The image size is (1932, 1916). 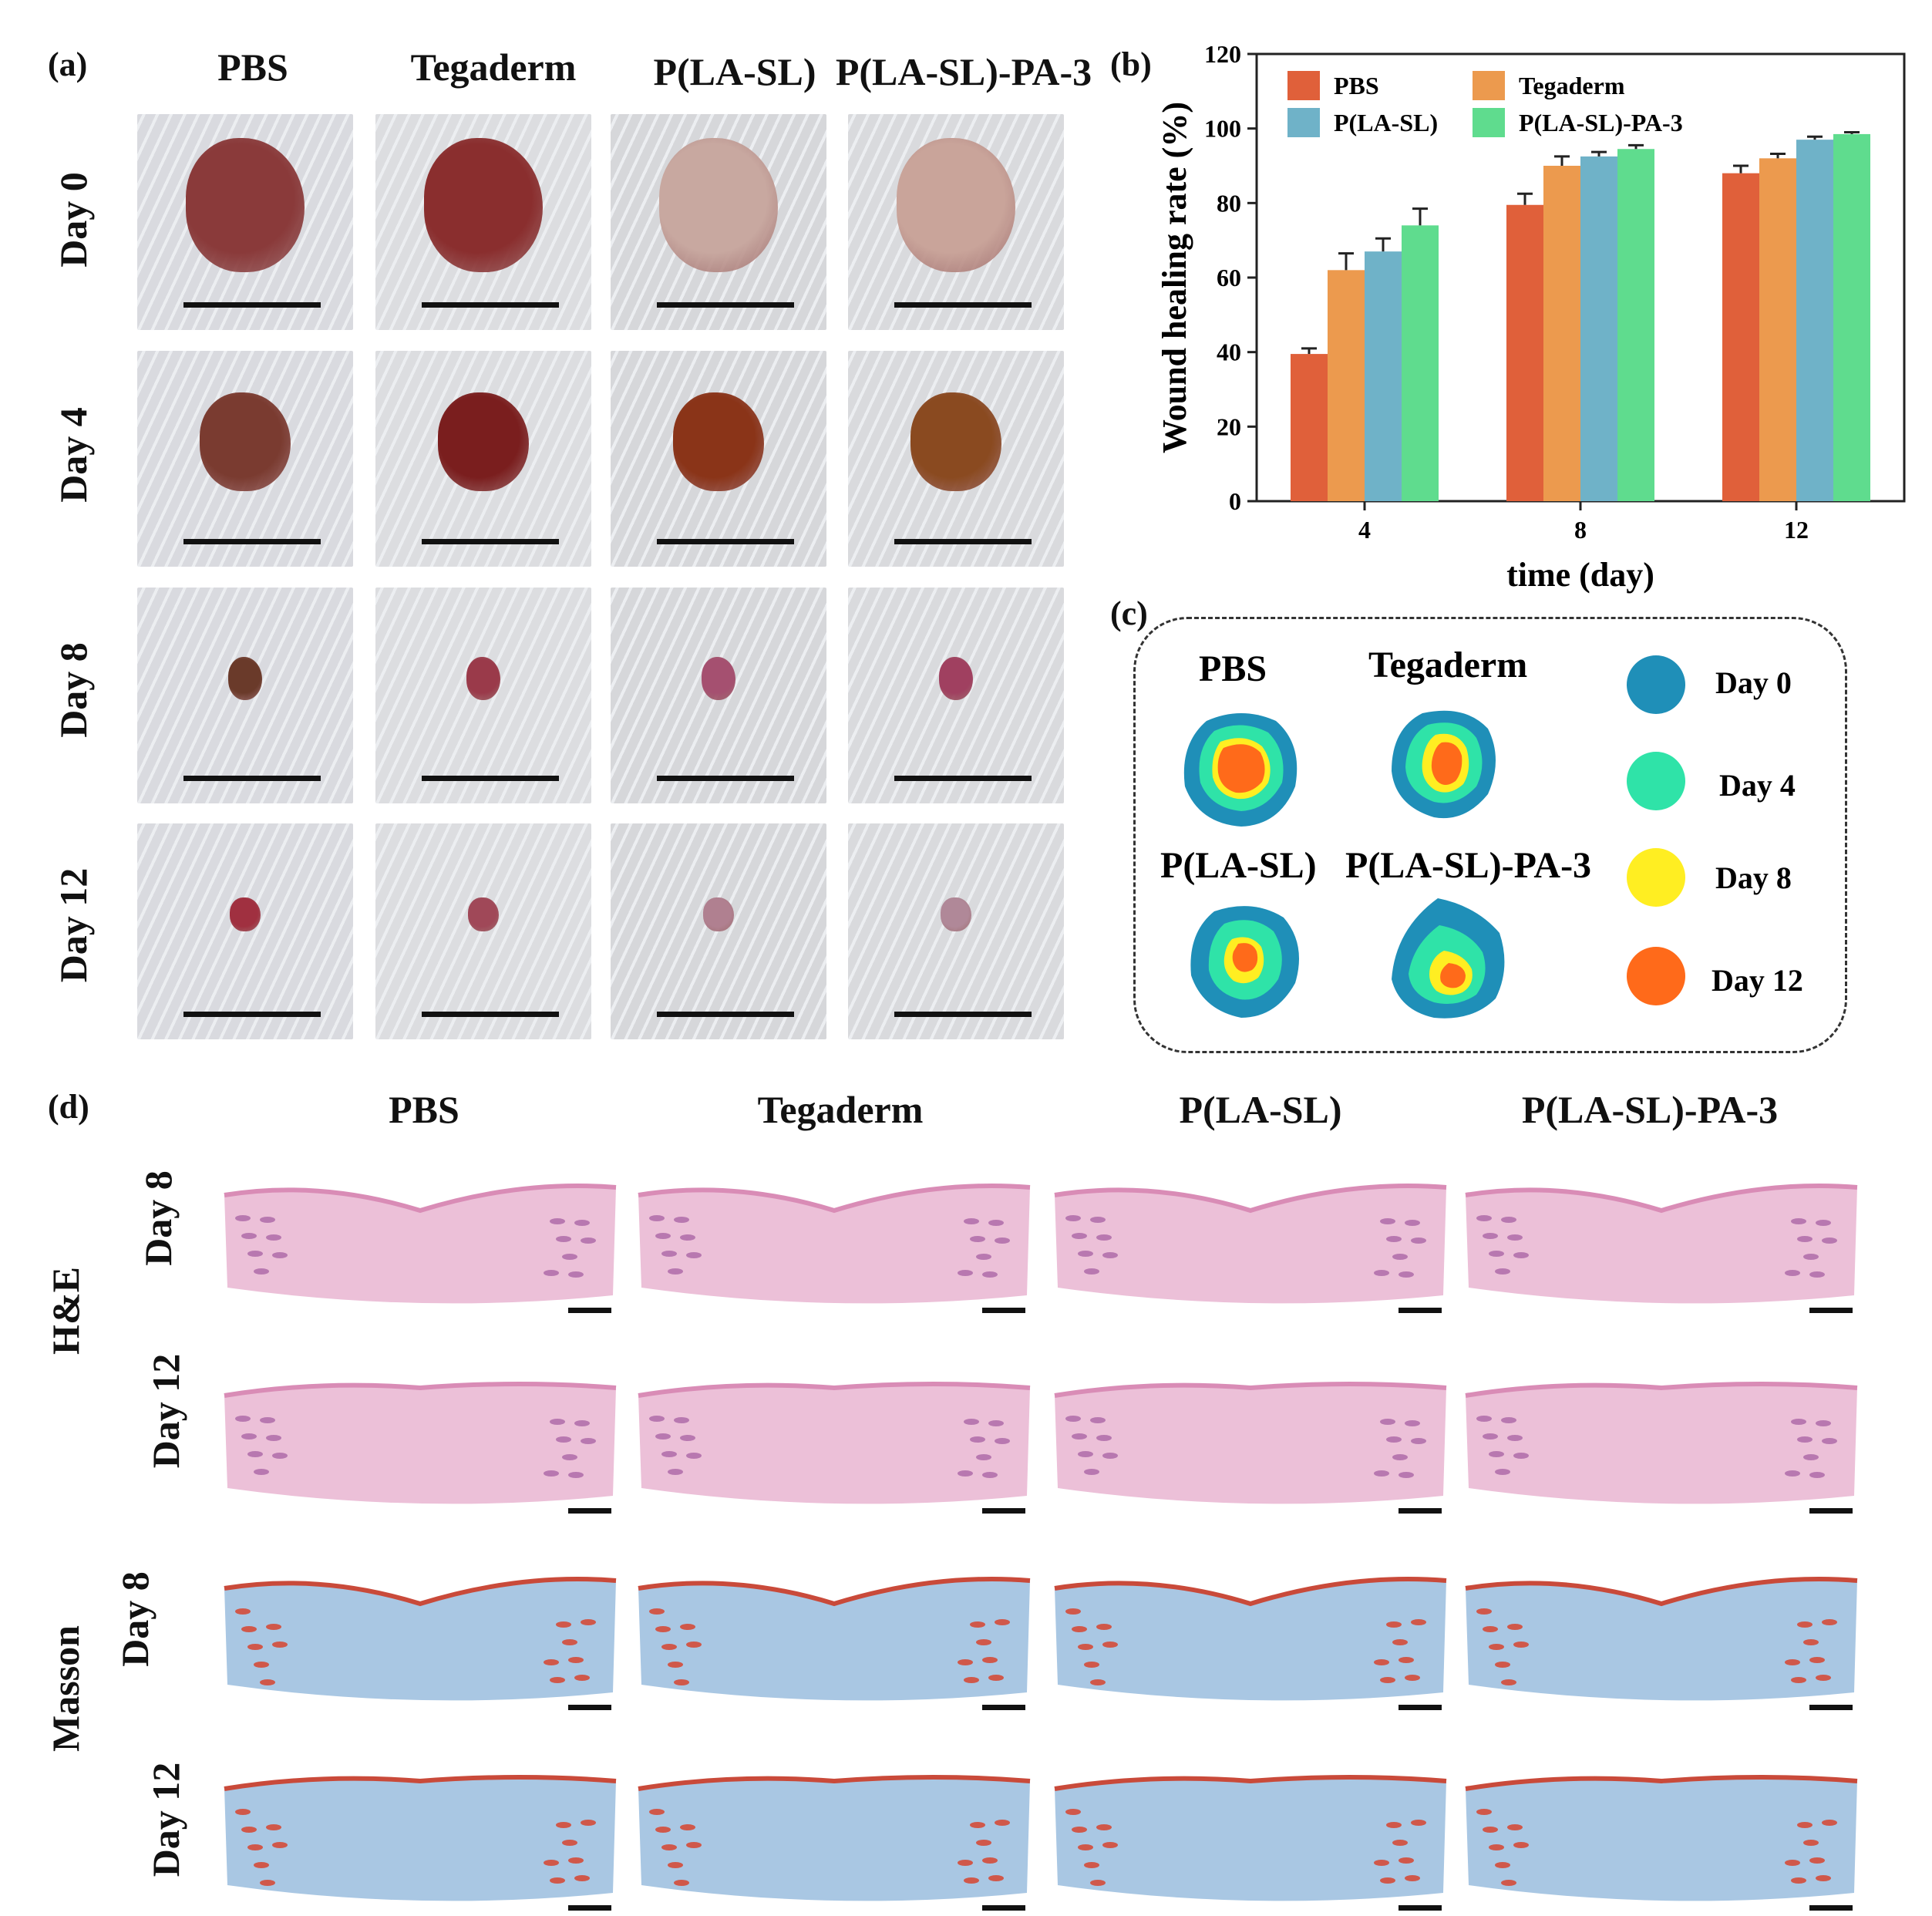 What do you see at coordinates (1656, 976) in the screenshot?
I see `legend-dot-day12` at bounding box center [1656, 976].